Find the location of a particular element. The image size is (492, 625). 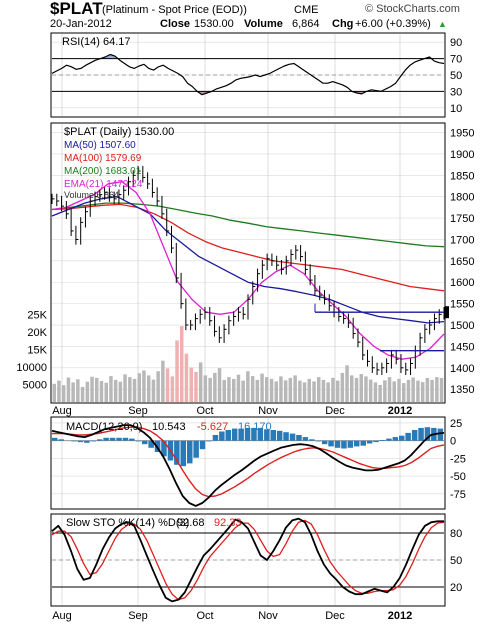

volume-tick-label: 20K is located at coordinates (37, 333).